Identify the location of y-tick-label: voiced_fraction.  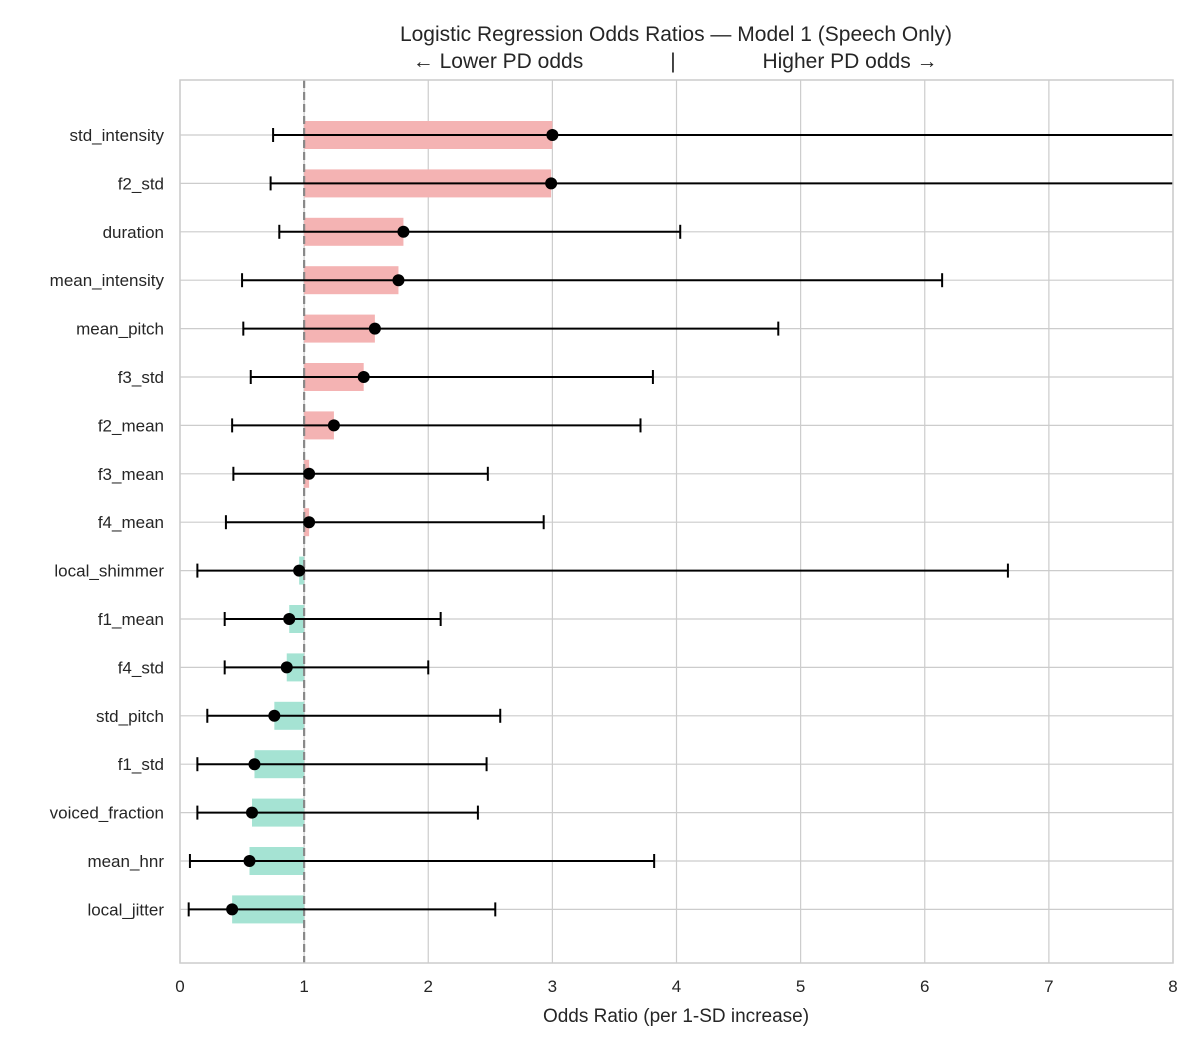
(107, 813).